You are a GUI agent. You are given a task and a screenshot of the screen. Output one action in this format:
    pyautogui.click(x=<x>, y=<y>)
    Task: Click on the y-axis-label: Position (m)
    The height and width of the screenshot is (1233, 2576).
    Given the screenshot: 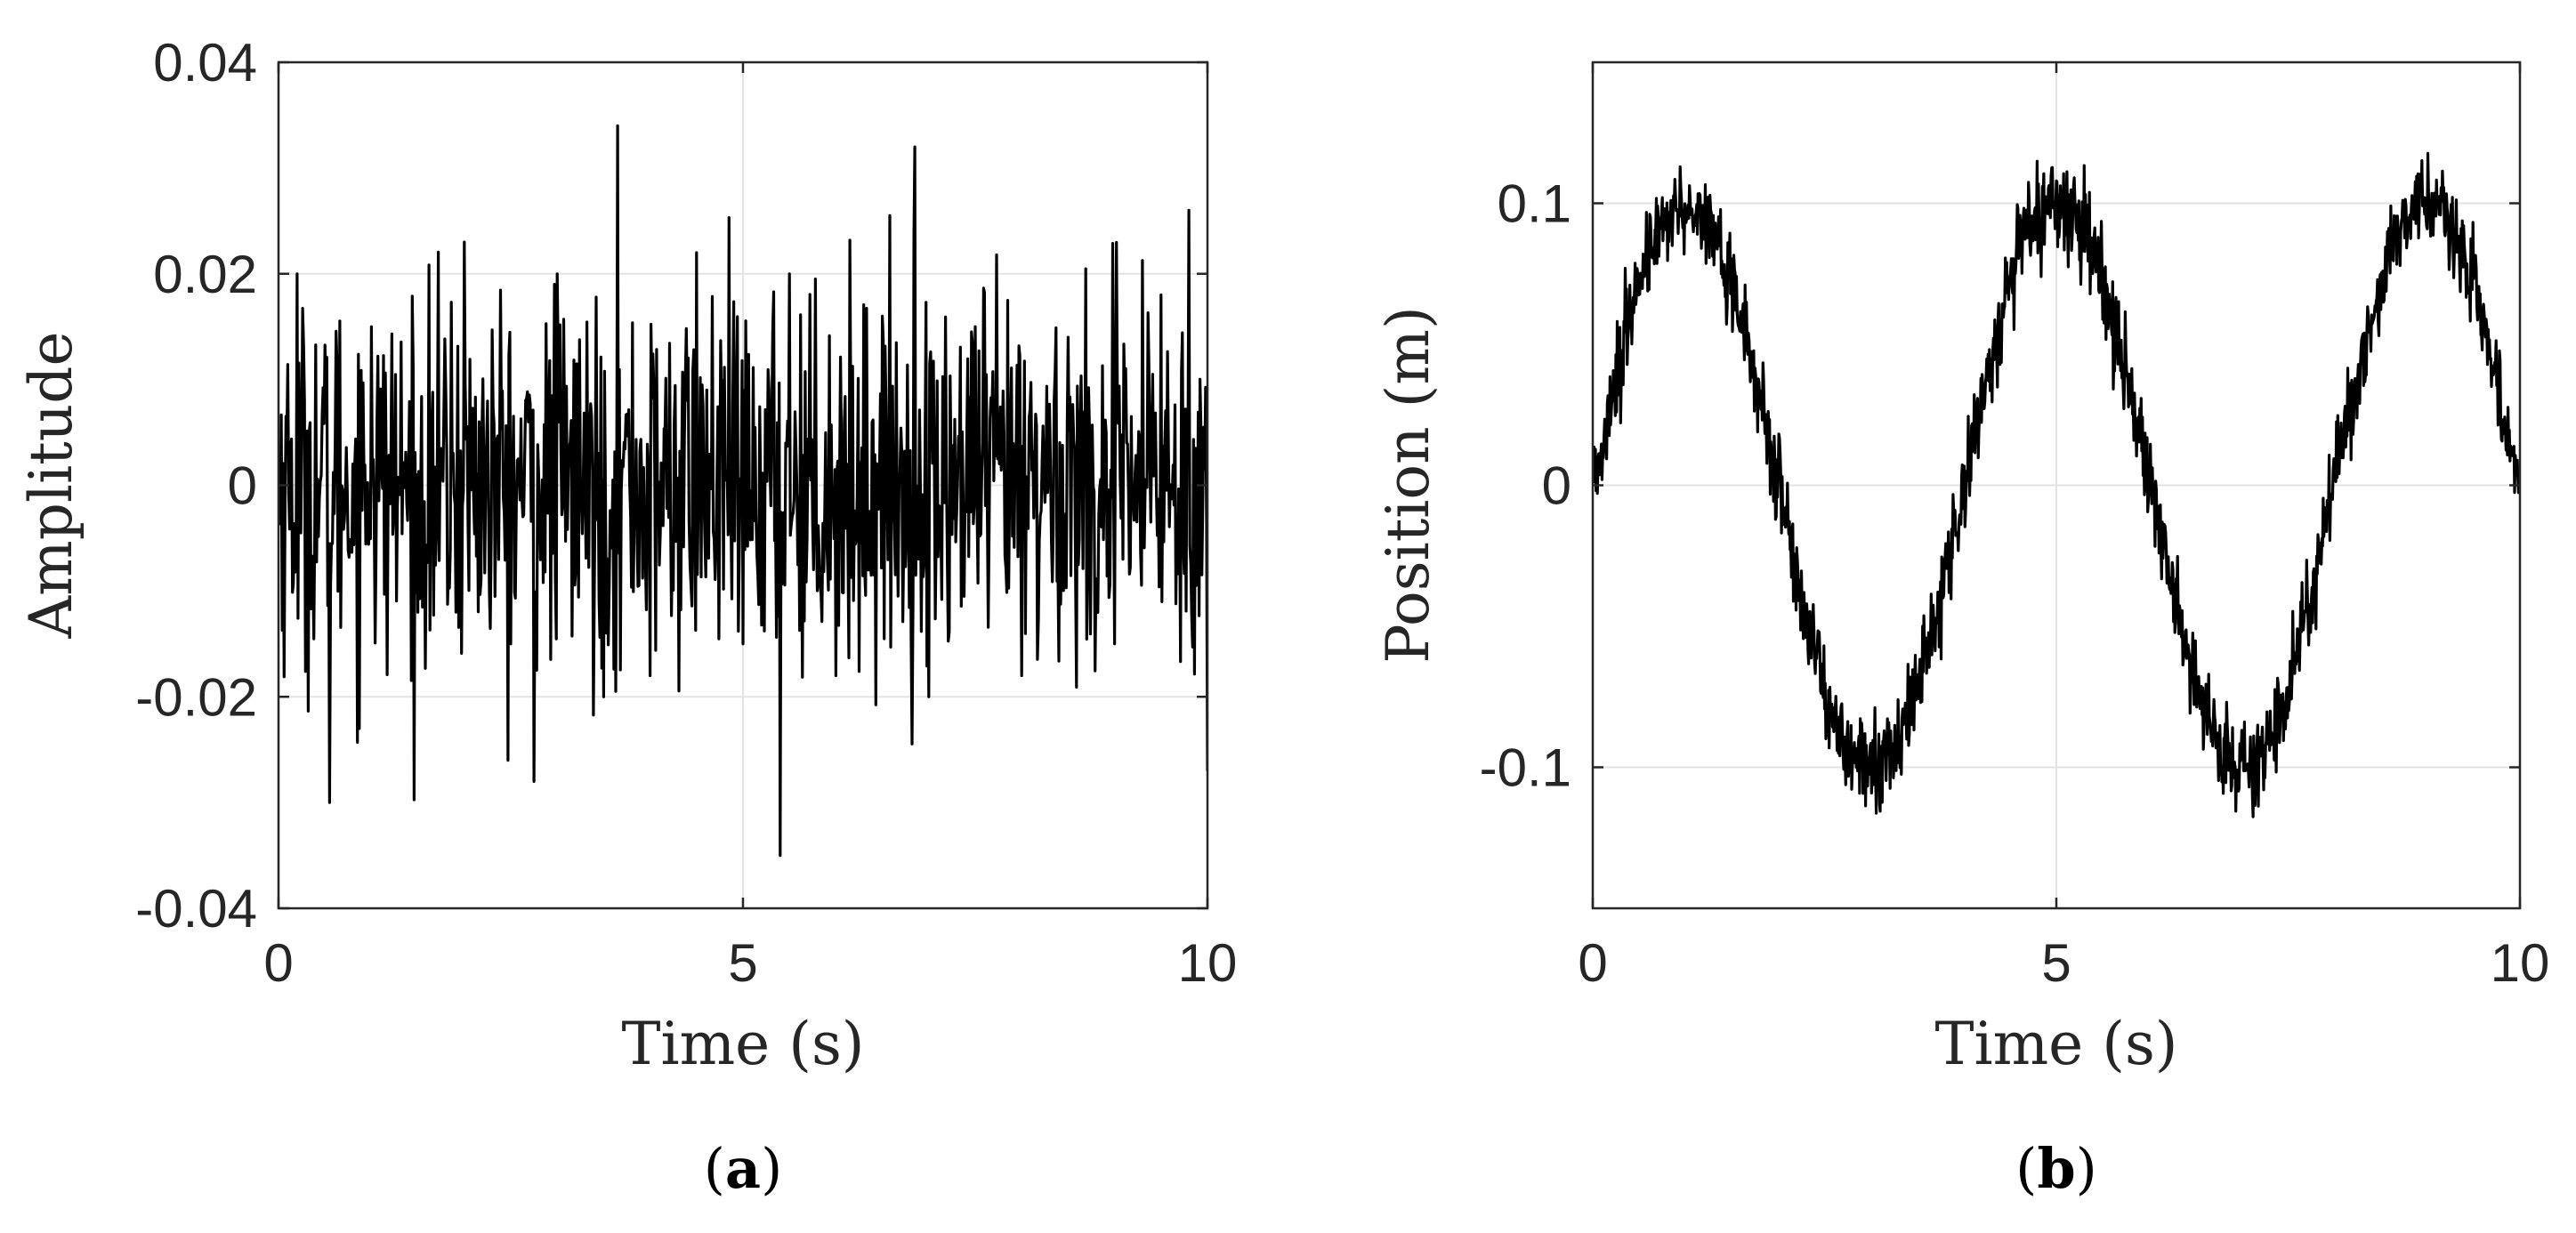 What is the action you would take?
    pyautogui.click(x=1408, y=484)
    